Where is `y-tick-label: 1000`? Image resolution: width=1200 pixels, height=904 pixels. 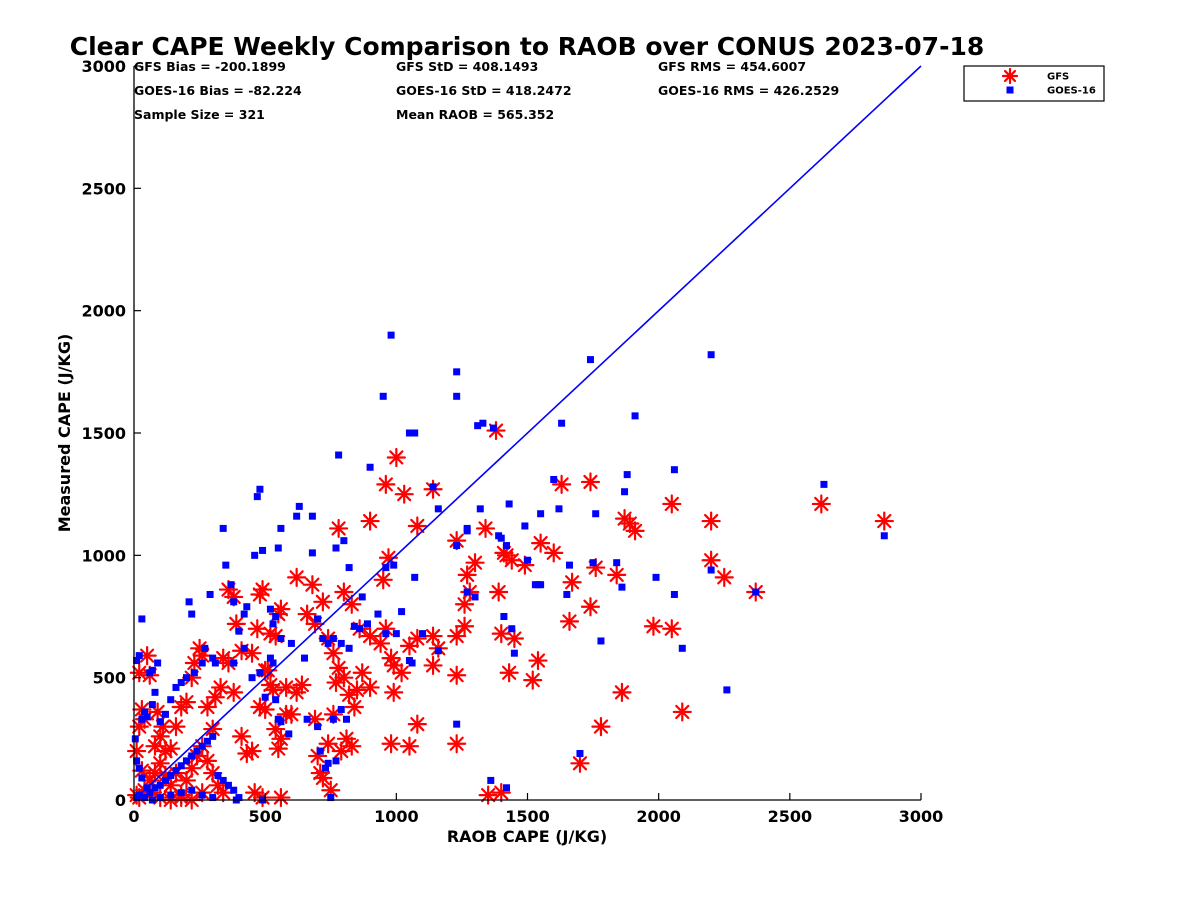 y-tick-label: 1000 is located at coordinates (103, 555).